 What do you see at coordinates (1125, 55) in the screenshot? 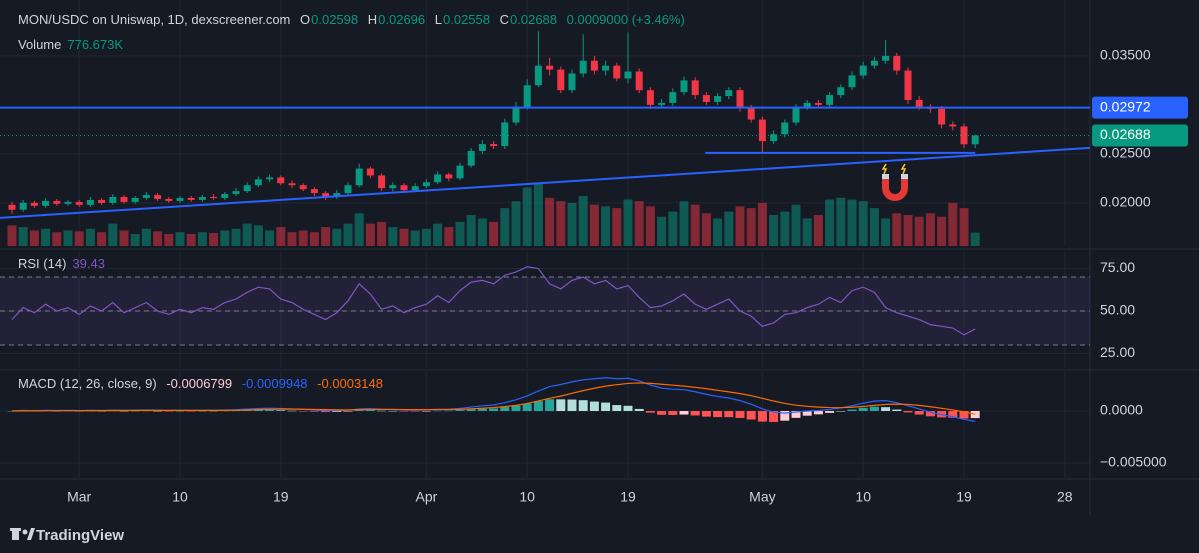
I see `y-tick-label: 0.03500` at bounding box center [1125, 55].